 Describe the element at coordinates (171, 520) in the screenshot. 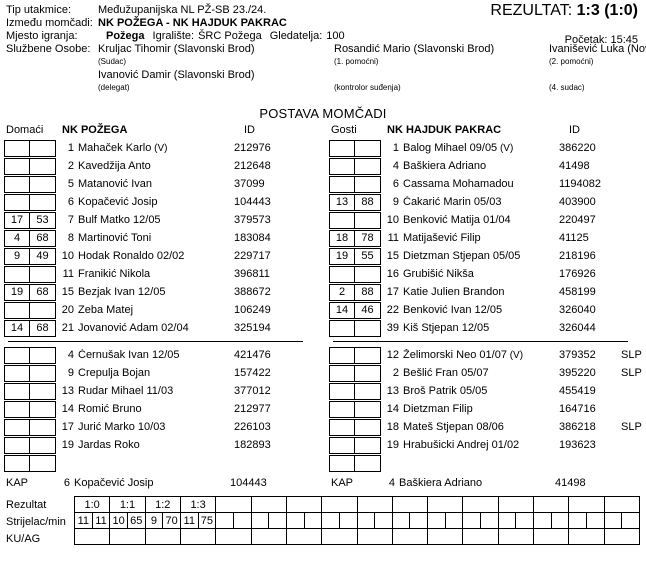

I see `strijelac-minute-cell: 70` at that location.